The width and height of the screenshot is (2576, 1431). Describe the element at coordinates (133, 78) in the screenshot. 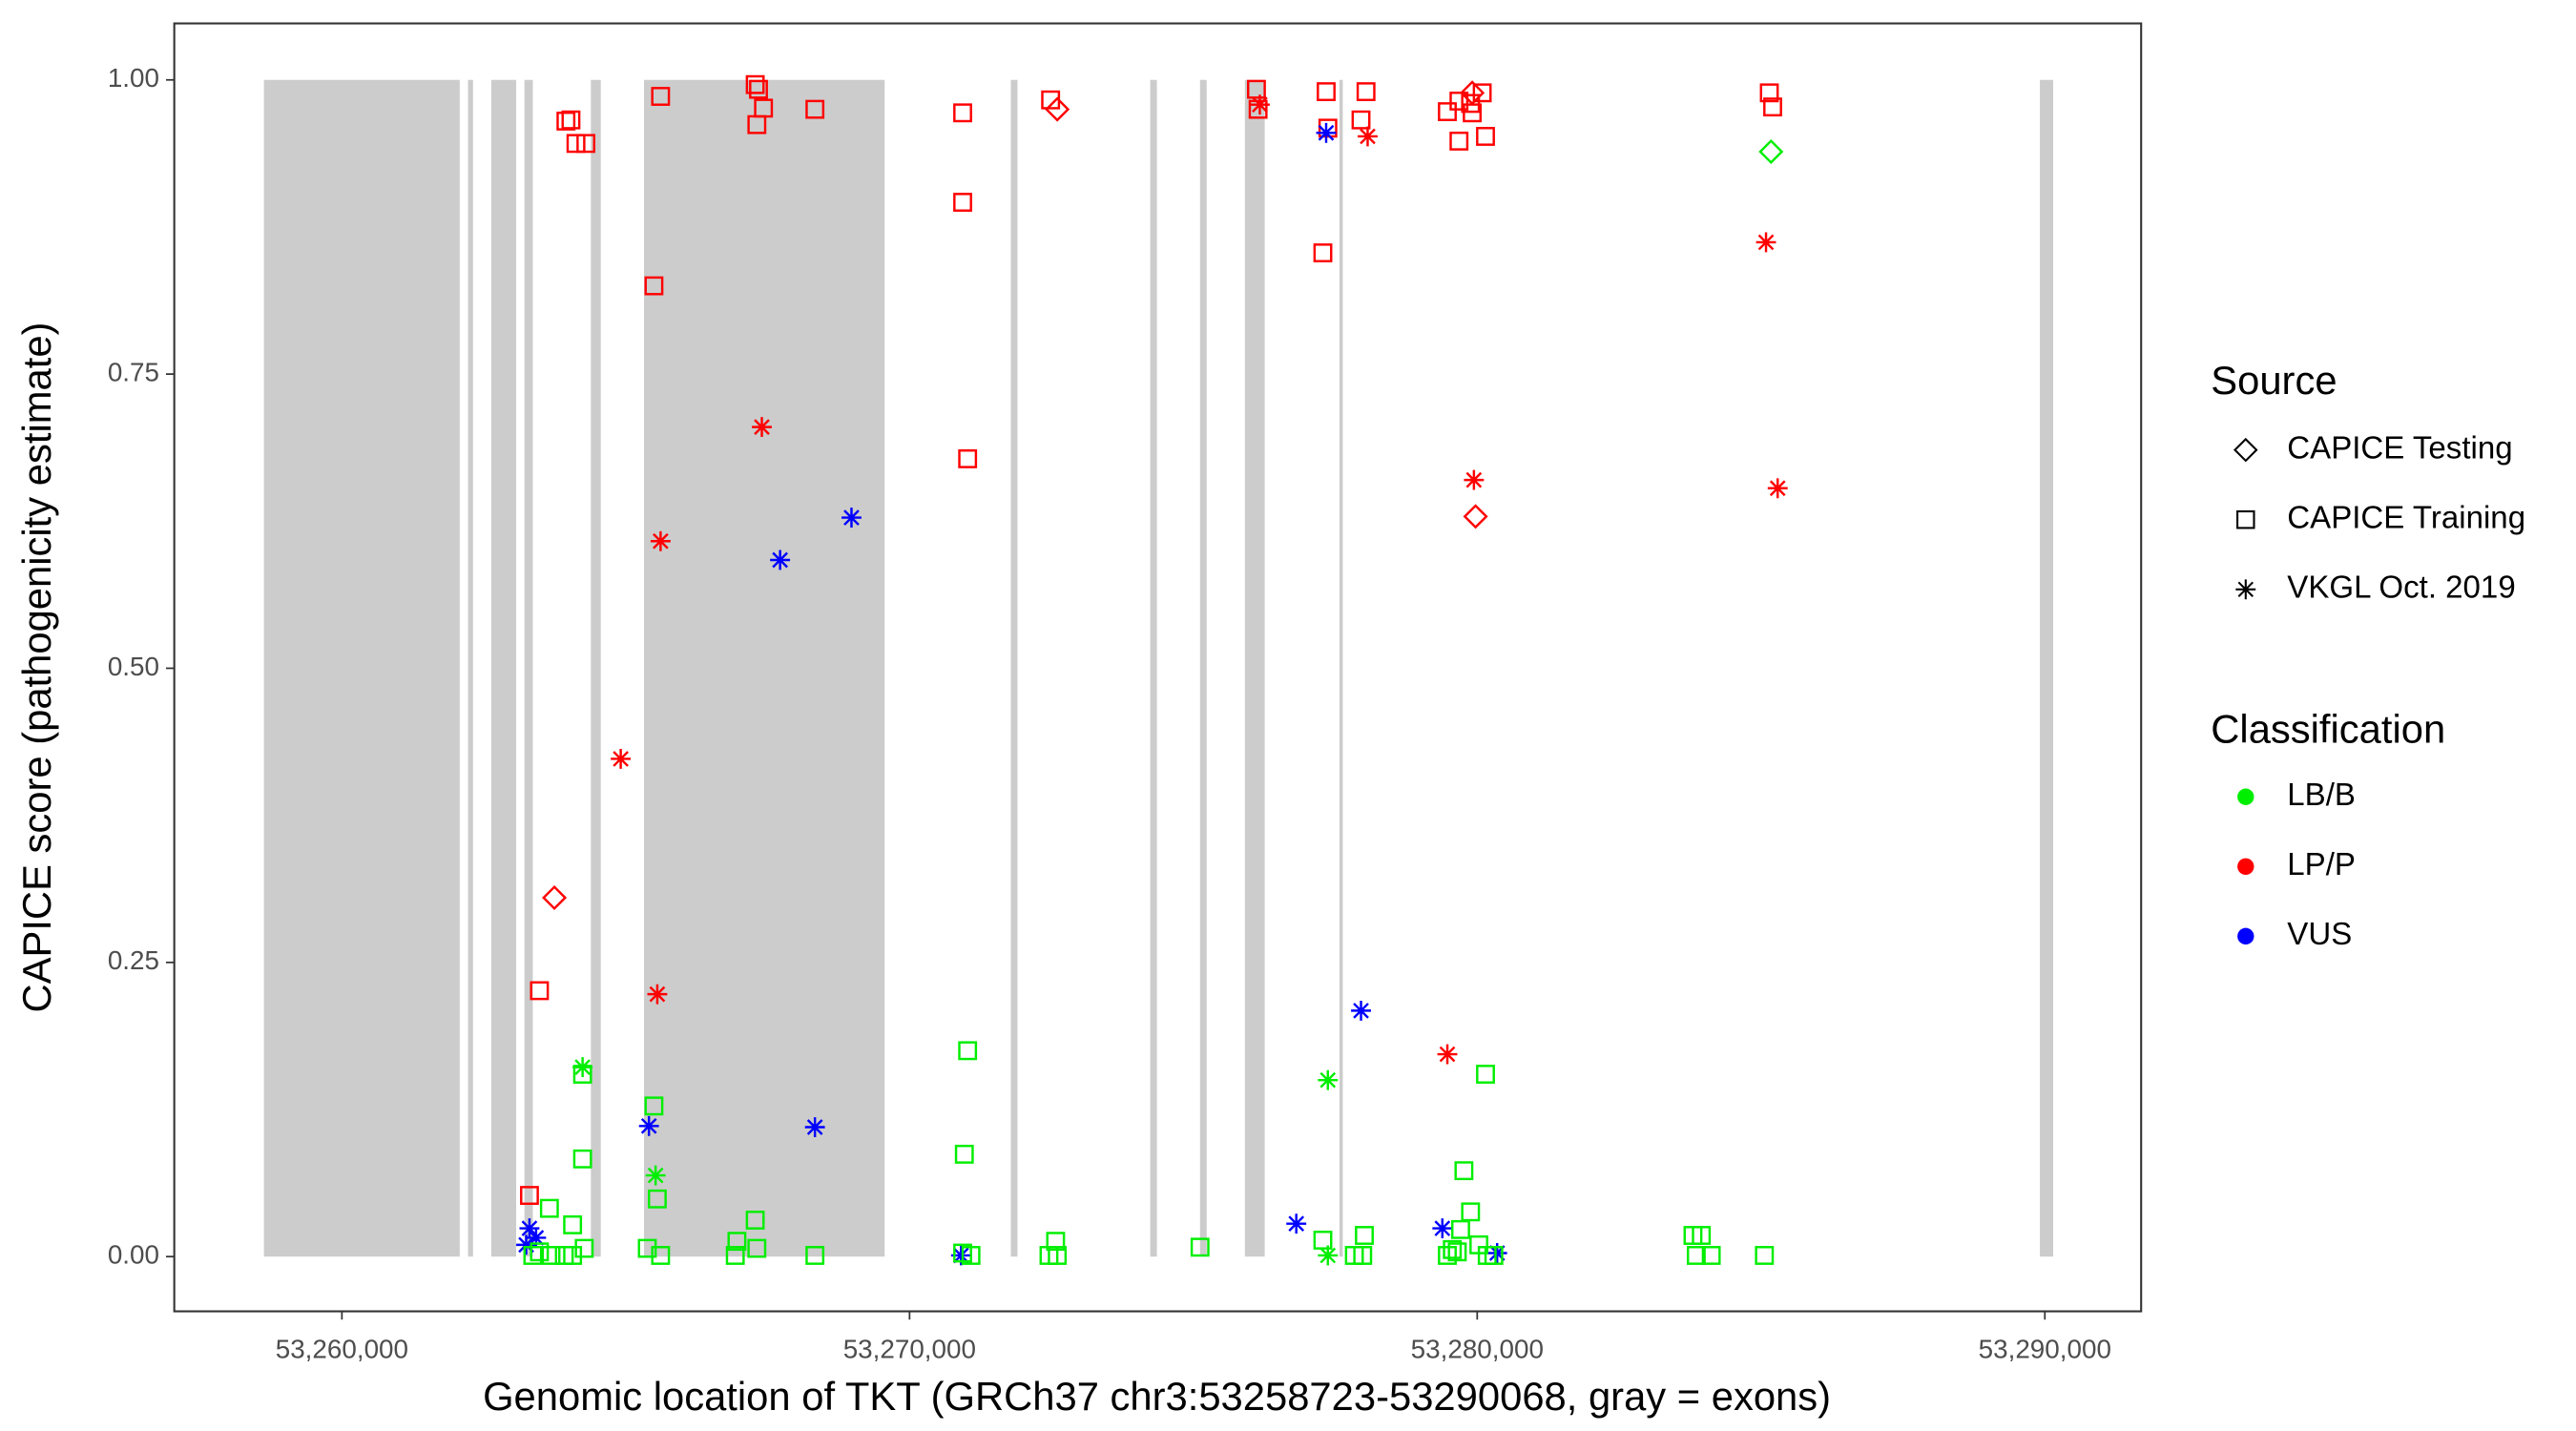

I see `y-tick-label: 1.00` at that location.